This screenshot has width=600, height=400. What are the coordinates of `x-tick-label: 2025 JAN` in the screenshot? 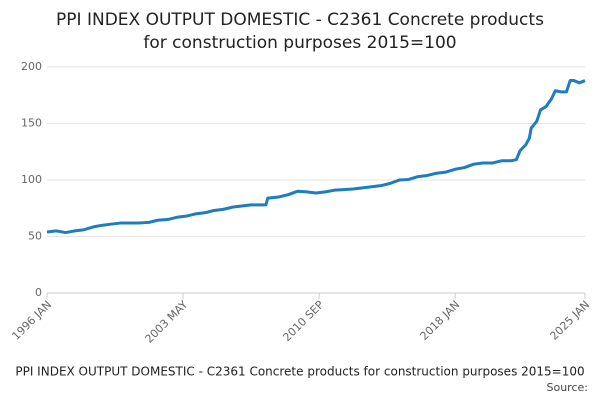 It's located at (569, 320).